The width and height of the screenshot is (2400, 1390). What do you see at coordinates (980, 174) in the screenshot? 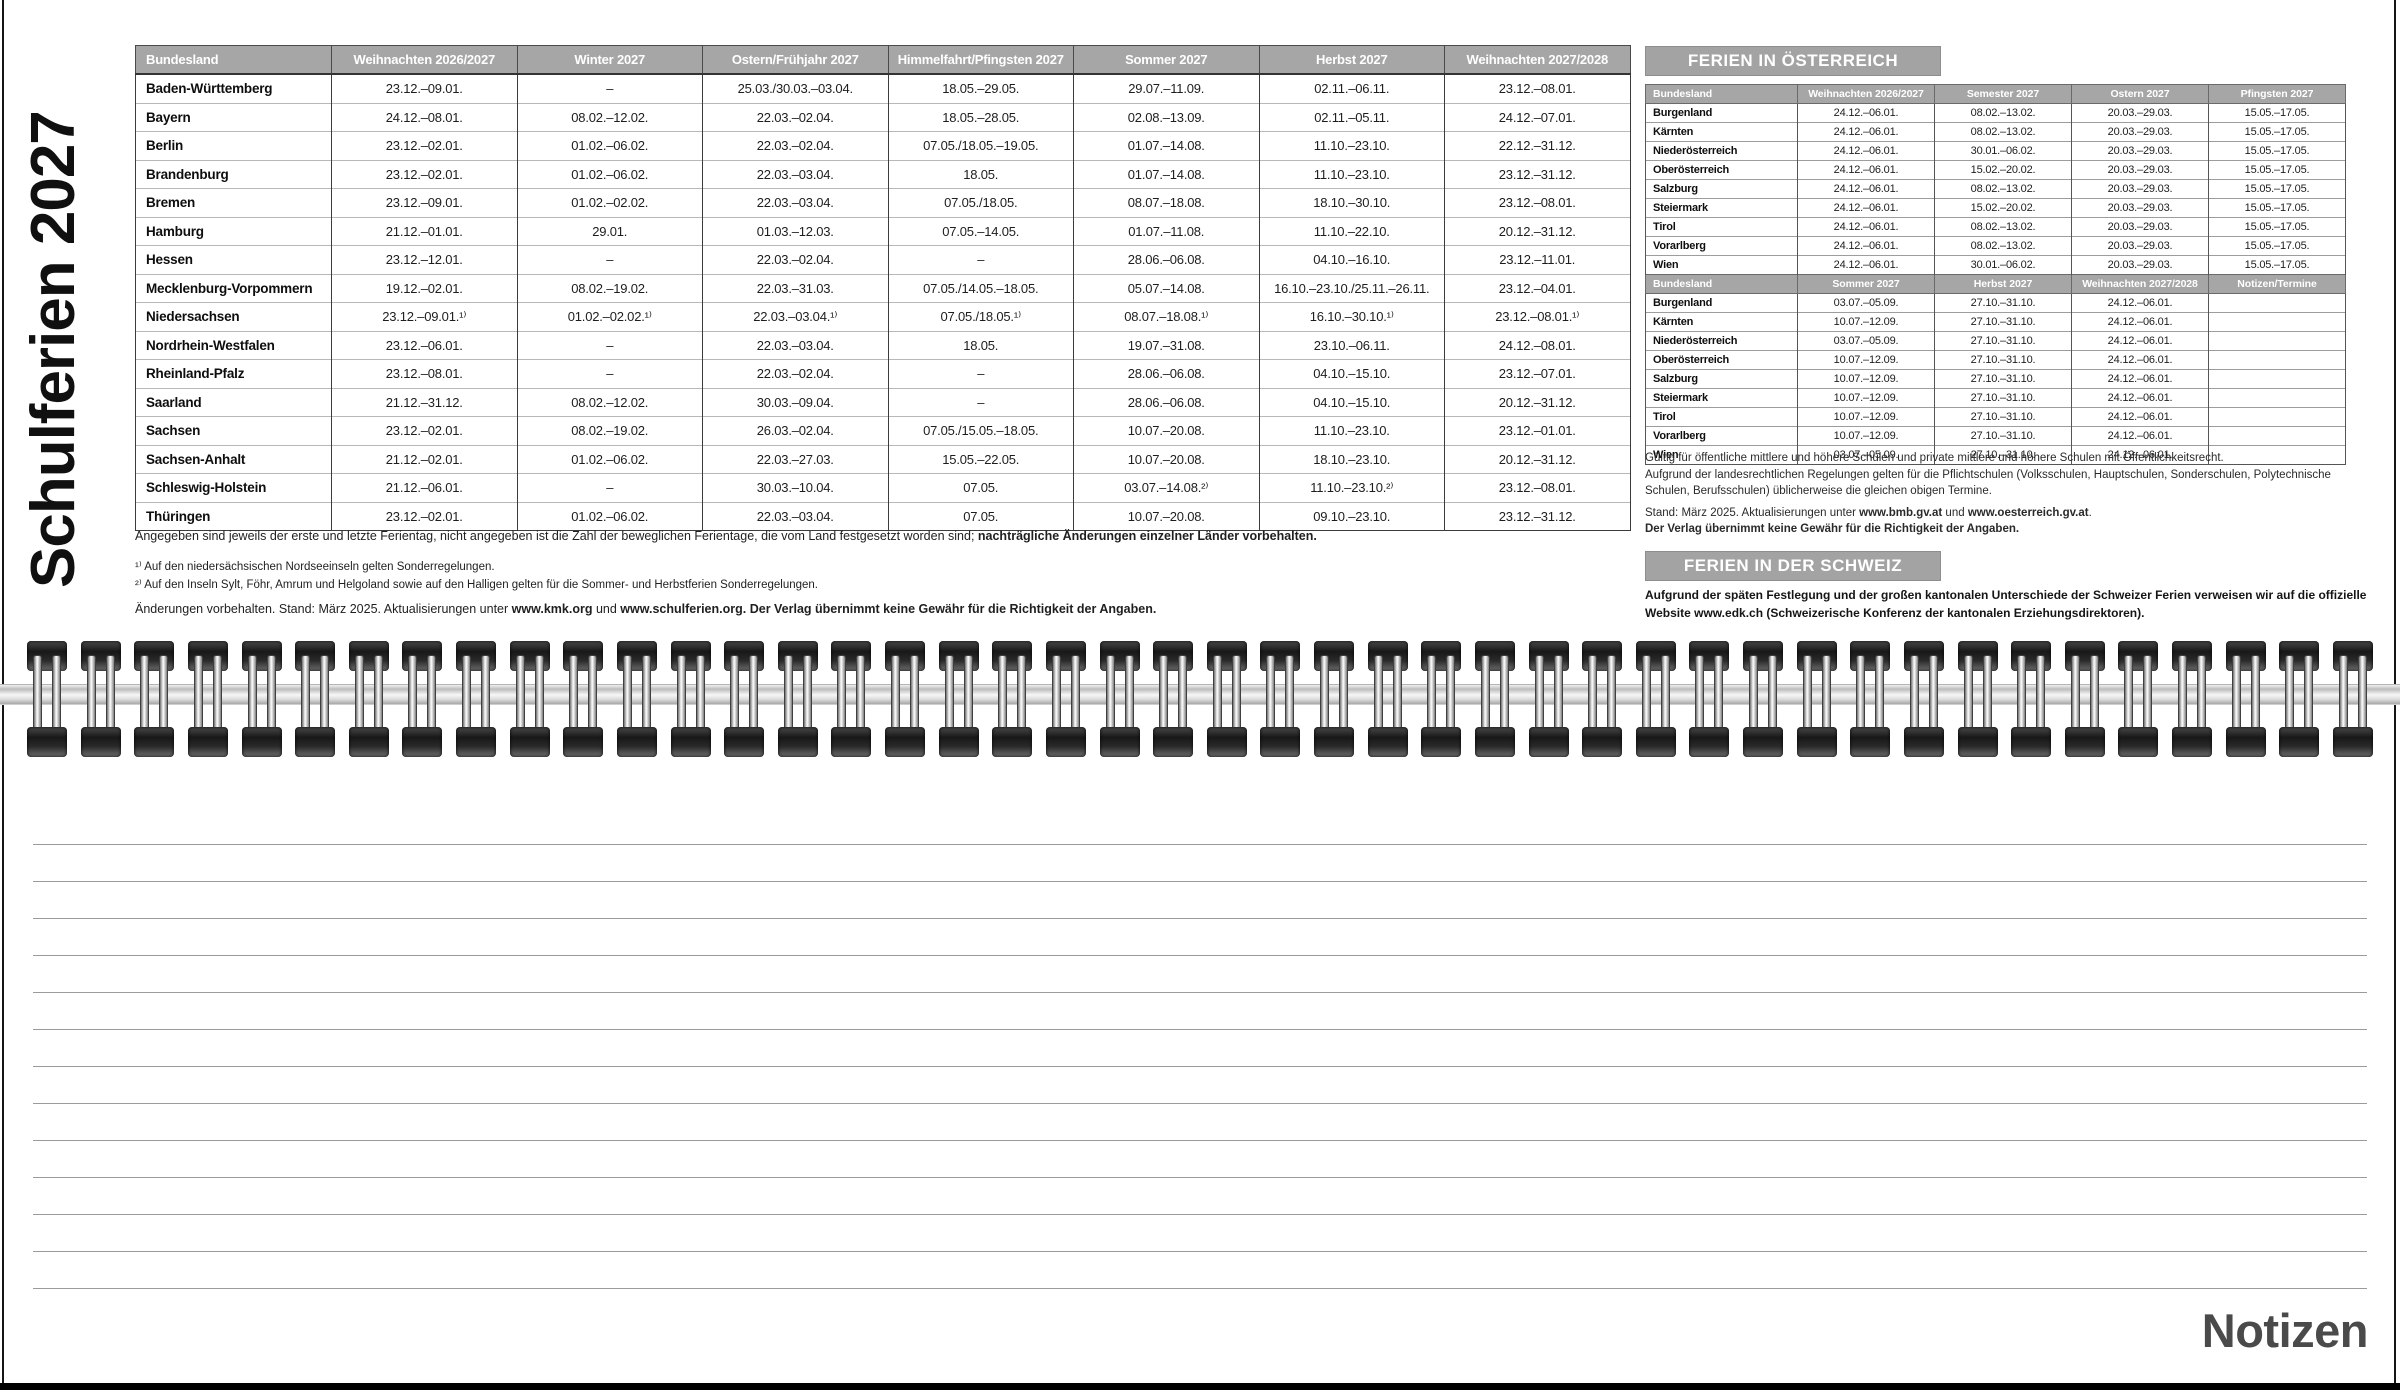
I see `date-cell: 18.05.` at bounding box center [980, 174].